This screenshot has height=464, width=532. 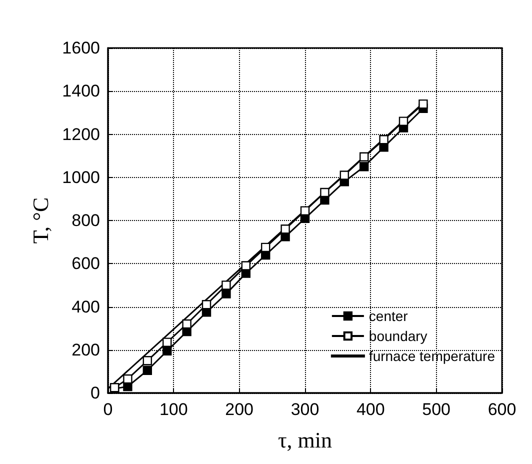 What do you see at coordinates (86, 306) in the screenshot?
I see `y-tick-label: 400` at bounding box center [86, 306].